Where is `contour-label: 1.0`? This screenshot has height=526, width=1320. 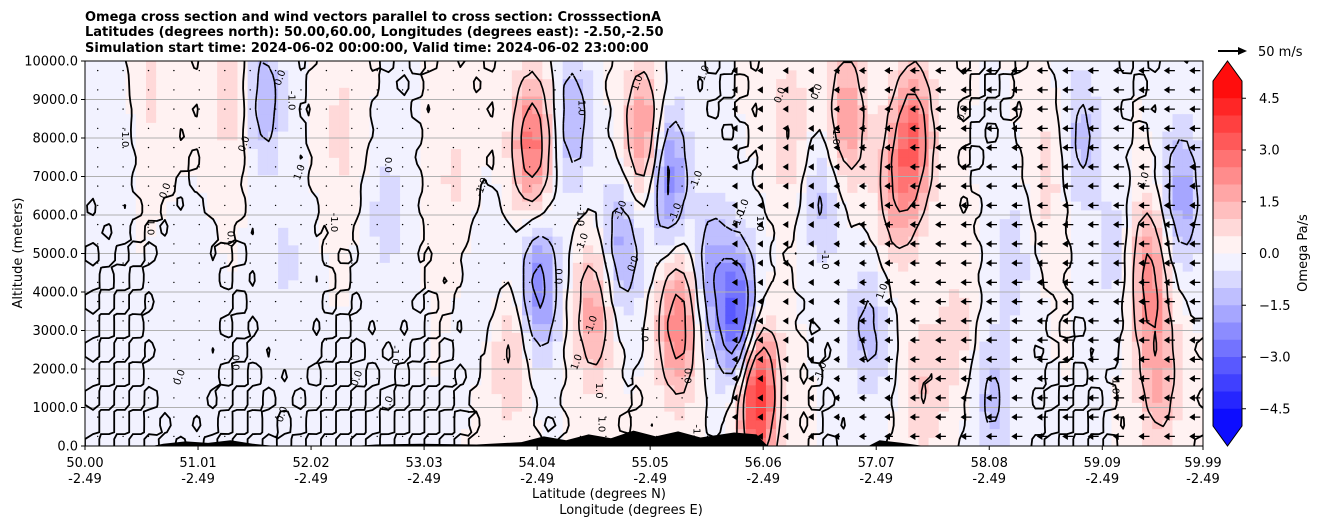
contour-label: 1.0 is located at coordinates (600, 424).